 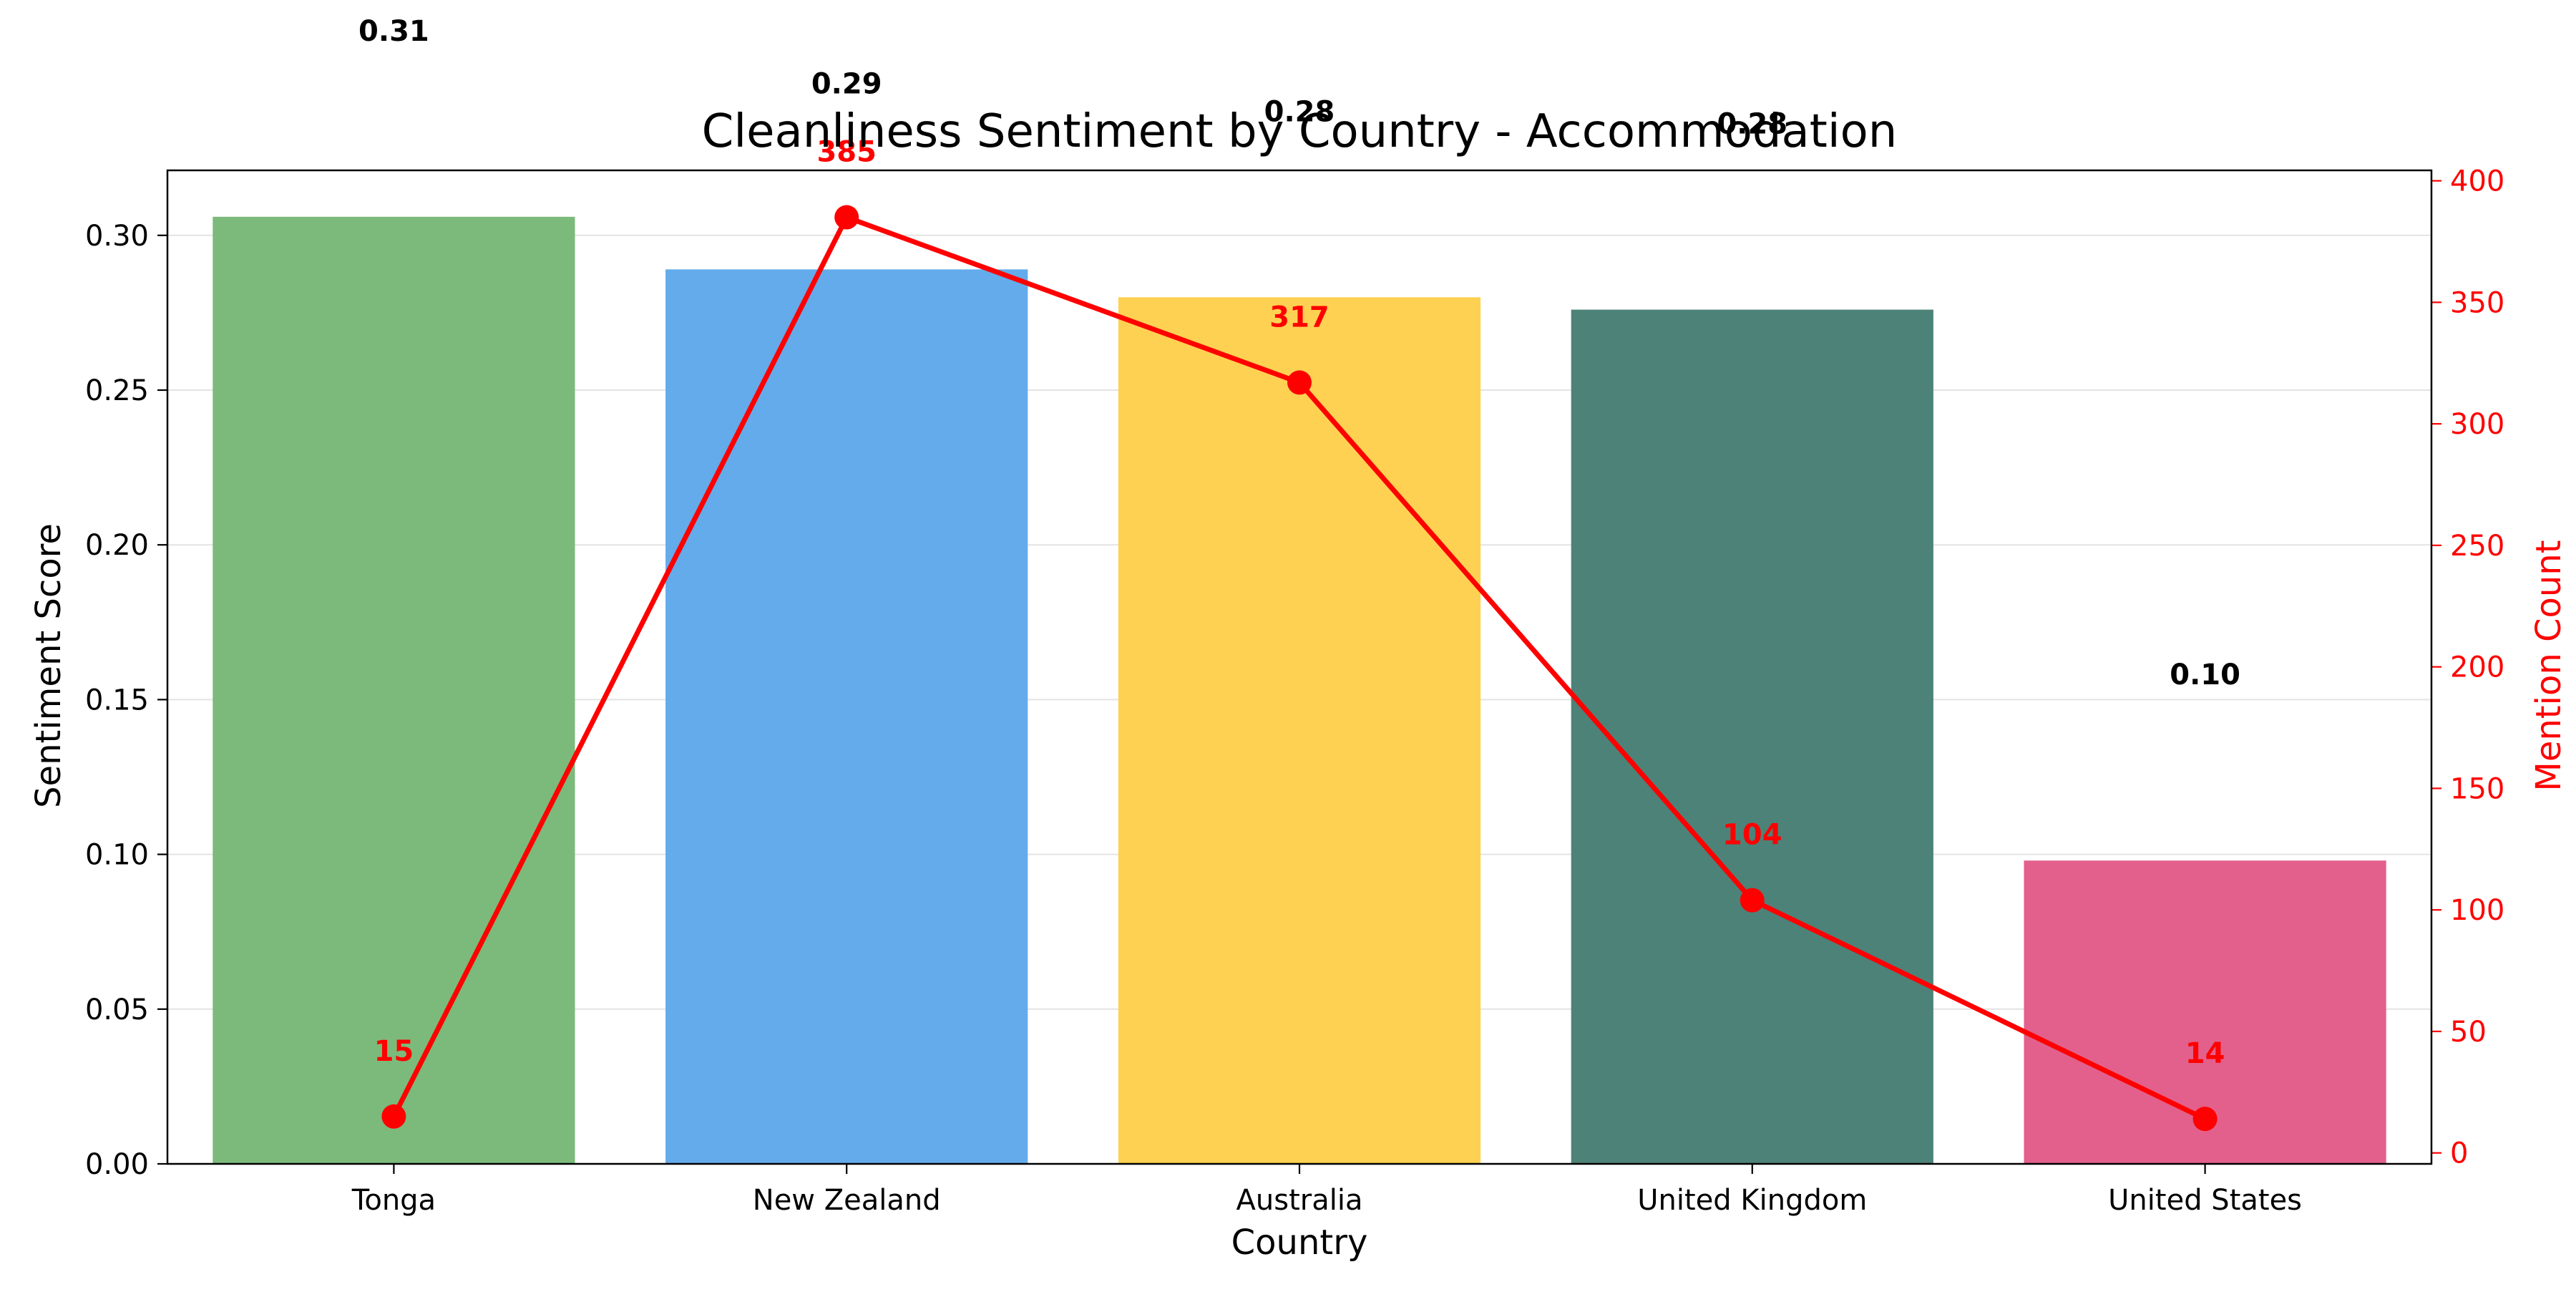 What do you see at coordinates (846, 83) in the screenshot?
I see `bar-value-label: 0.29` at bounding box center [846, 83].